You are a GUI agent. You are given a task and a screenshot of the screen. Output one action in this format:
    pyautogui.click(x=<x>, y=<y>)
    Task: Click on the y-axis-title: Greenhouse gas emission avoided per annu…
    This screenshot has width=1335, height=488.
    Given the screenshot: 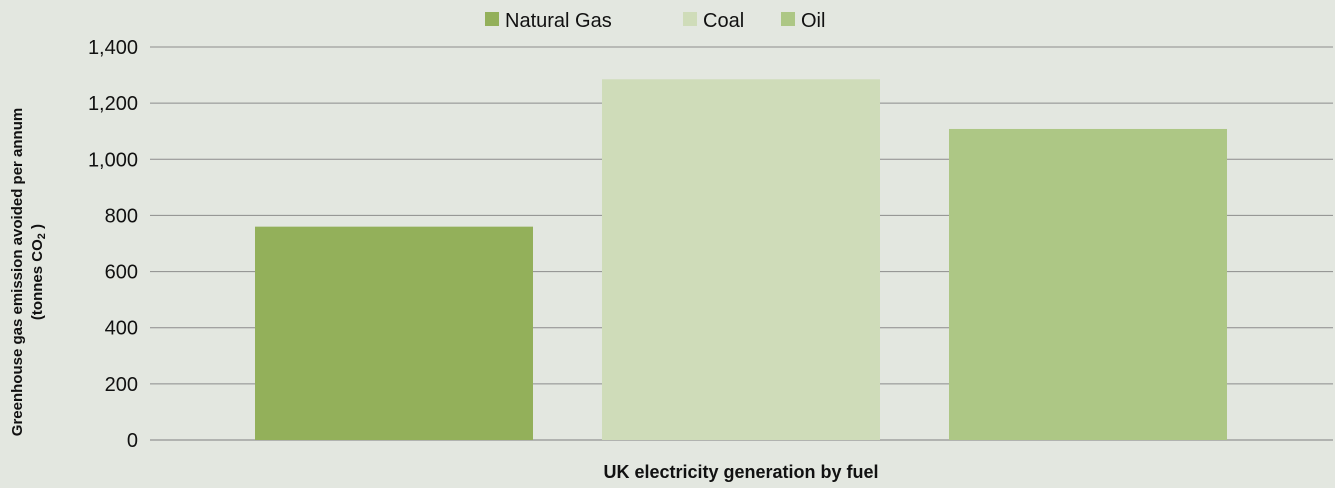 What is the action you would take?
    pyautogui.click(x=28, y=272)
    